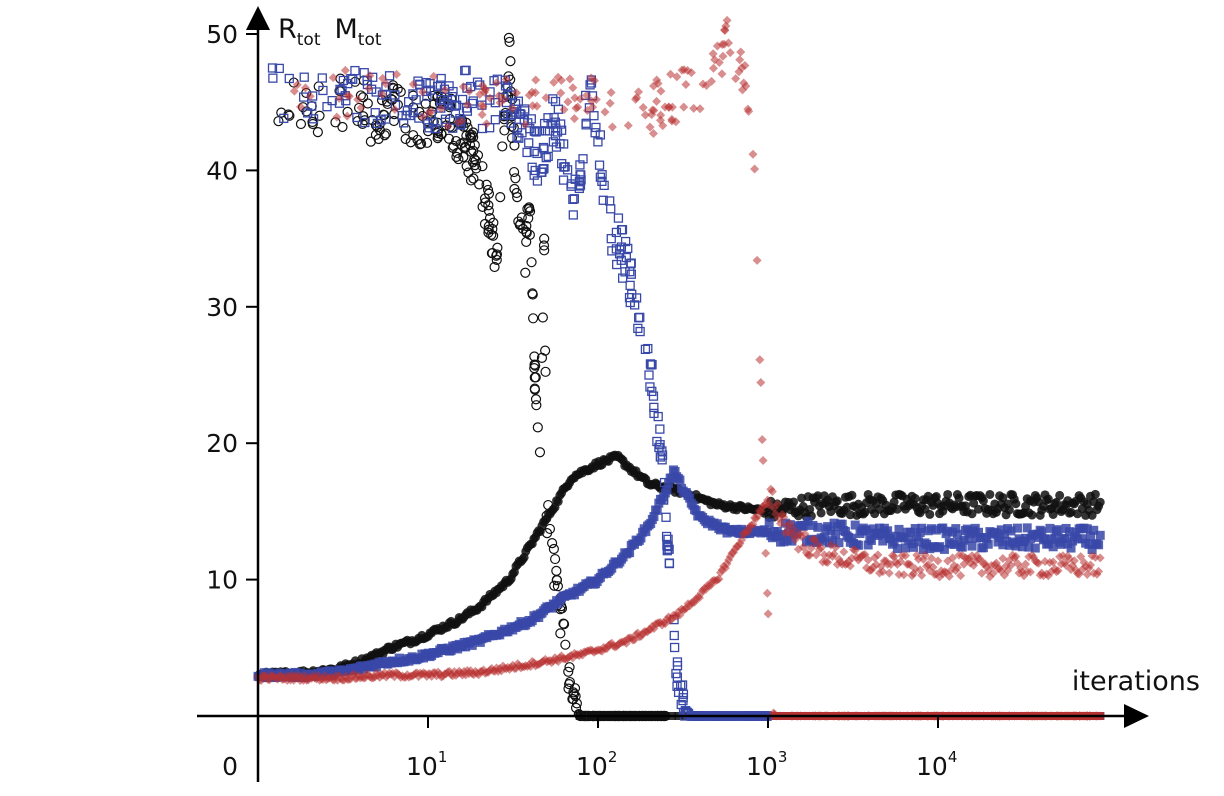 This screenshot has height=796, width=1224. Describe the element at coordinates (596, 764) in the screenshot. I see `x-tick-label: 102` at that location.